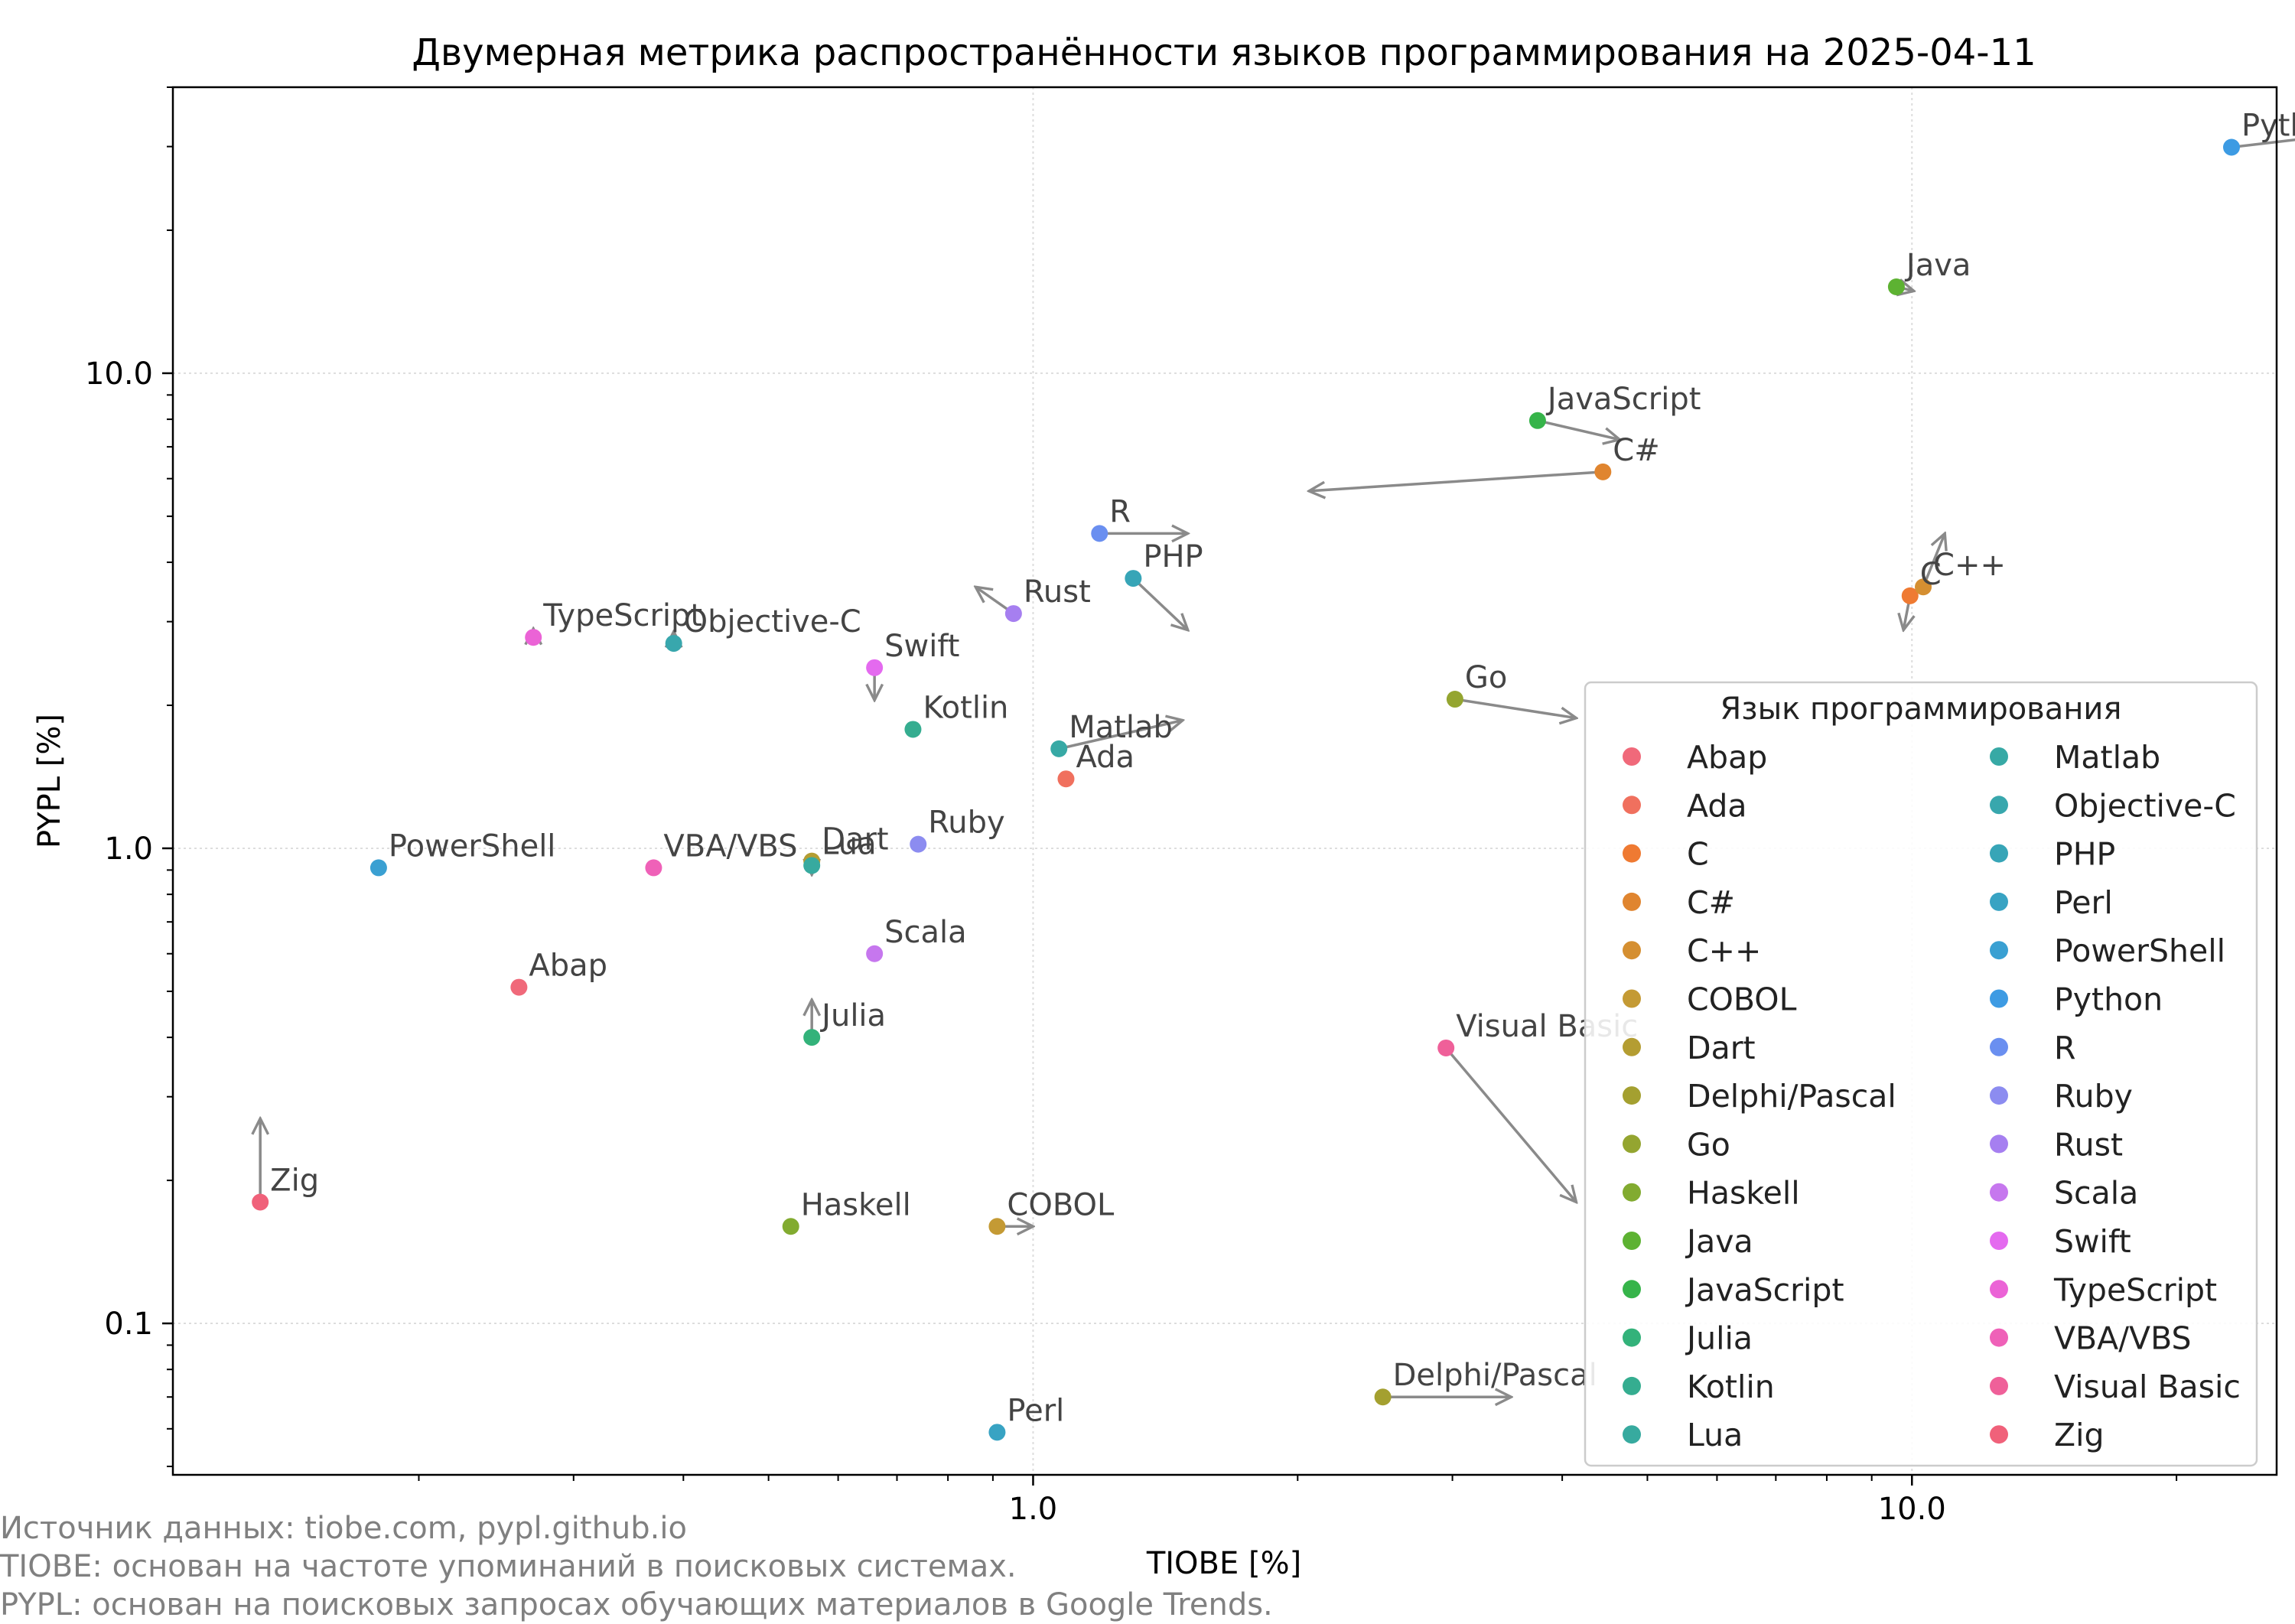 This screenshot has height=1624, width=2295. I want to click on legend-marker-go, so click(1632, 1144).